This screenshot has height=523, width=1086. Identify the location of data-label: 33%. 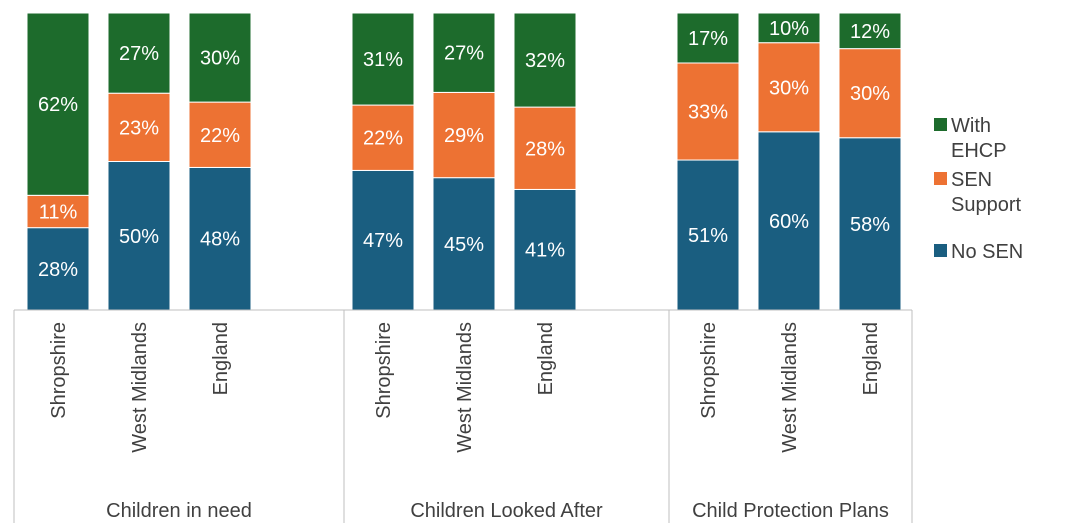
(708, 113).